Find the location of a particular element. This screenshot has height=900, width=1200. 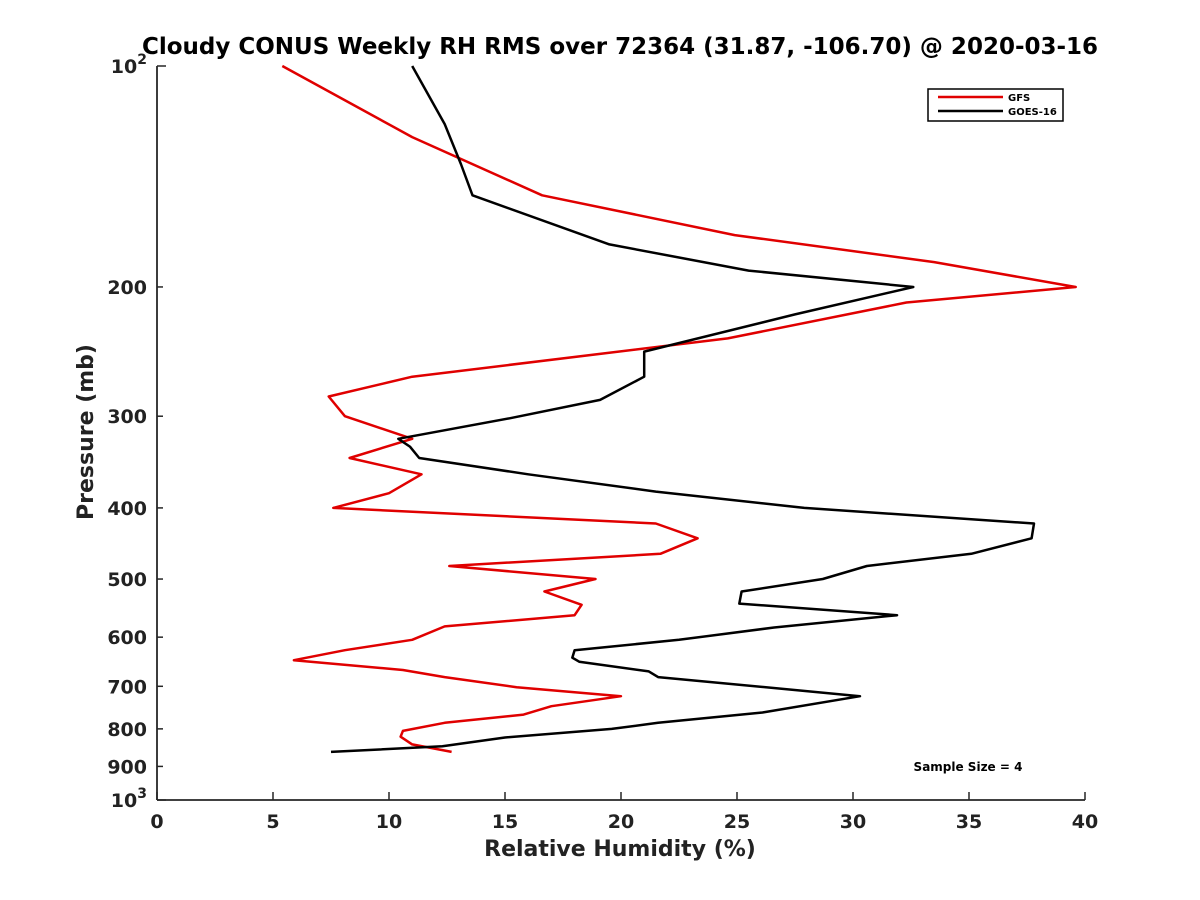

y-tick-label: 200 is located at coordinates (127, 288).